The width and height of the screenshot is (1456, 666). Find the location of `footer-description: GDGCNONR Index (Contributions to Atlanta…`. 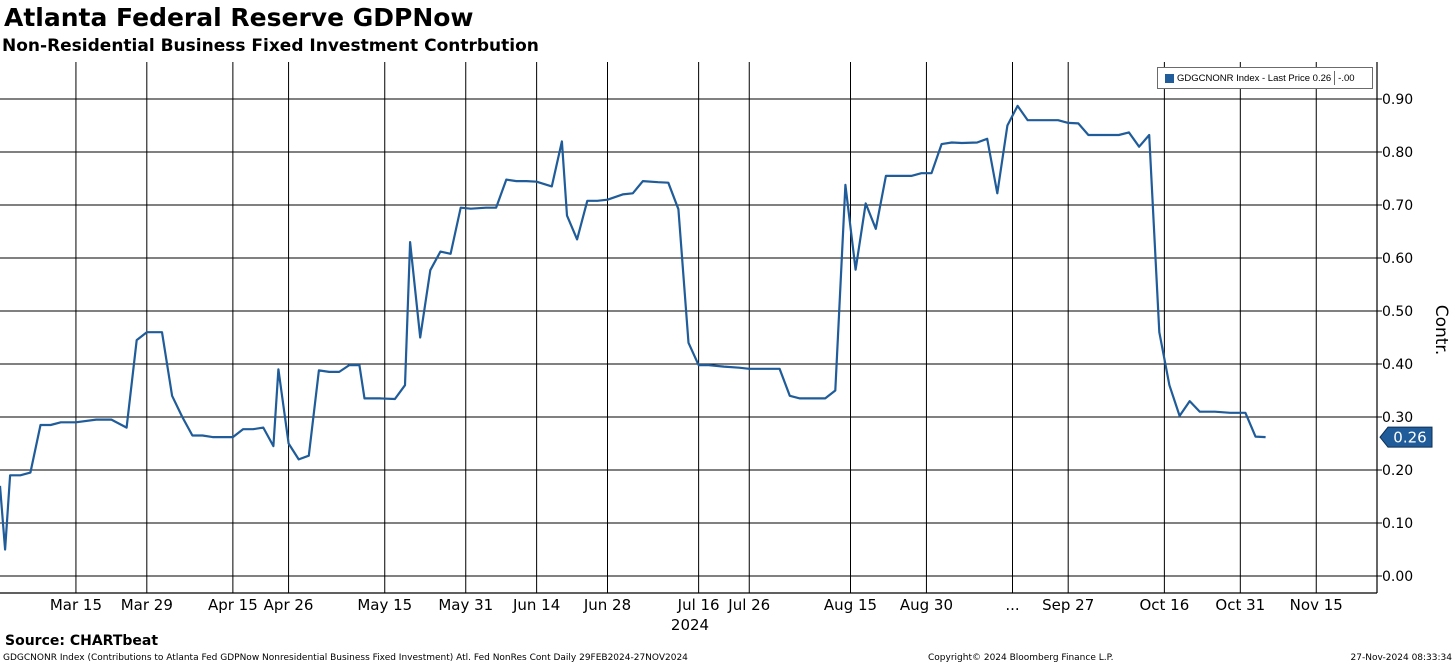

footer-description: GDGCNONR Index (Contributions to Atlanta… is located at coordinates (345, 658).